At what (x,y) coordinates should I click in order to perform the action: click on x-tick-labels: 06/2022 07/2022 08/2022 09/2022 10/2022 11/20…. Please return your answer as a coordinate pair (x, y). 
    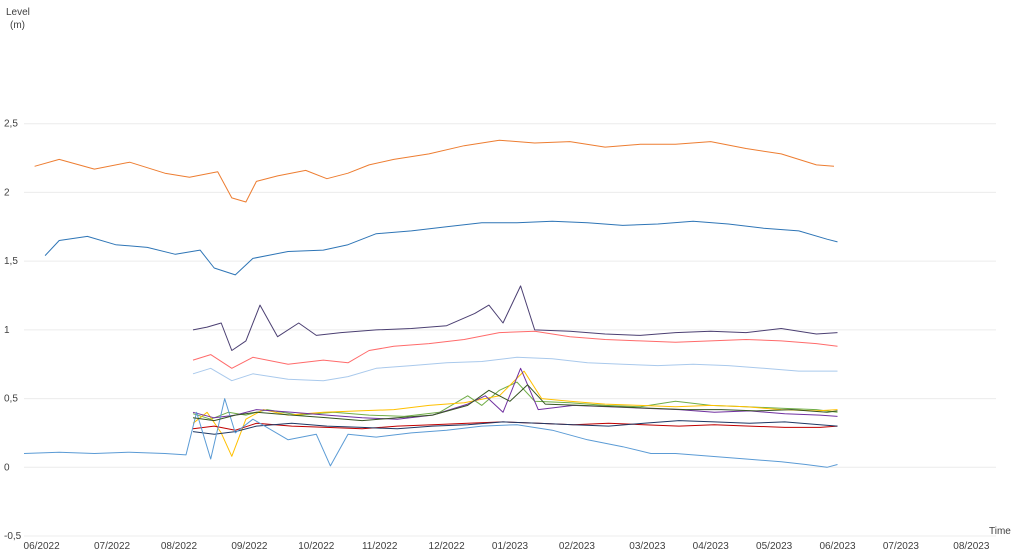
    Looking at the image, I should click on (507, 546).